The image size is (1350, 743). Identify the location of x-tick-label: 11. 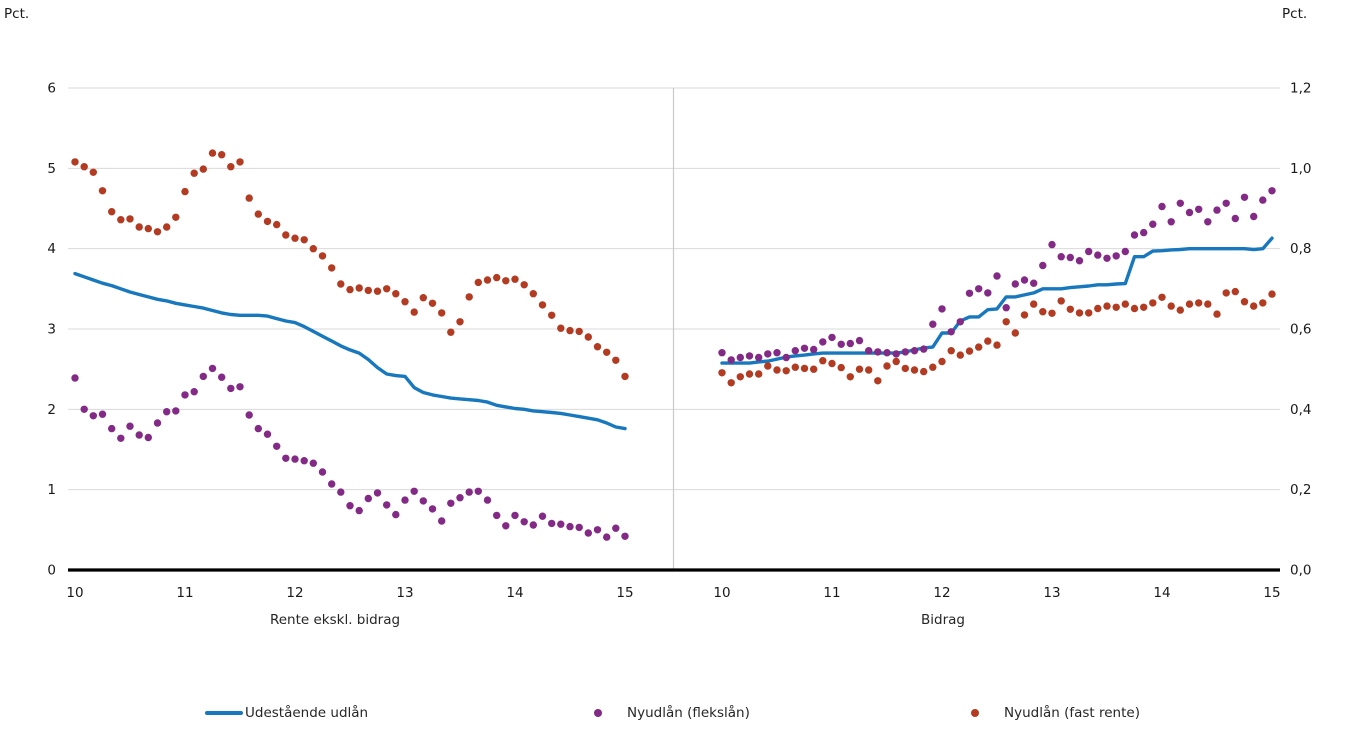
(184, 593).